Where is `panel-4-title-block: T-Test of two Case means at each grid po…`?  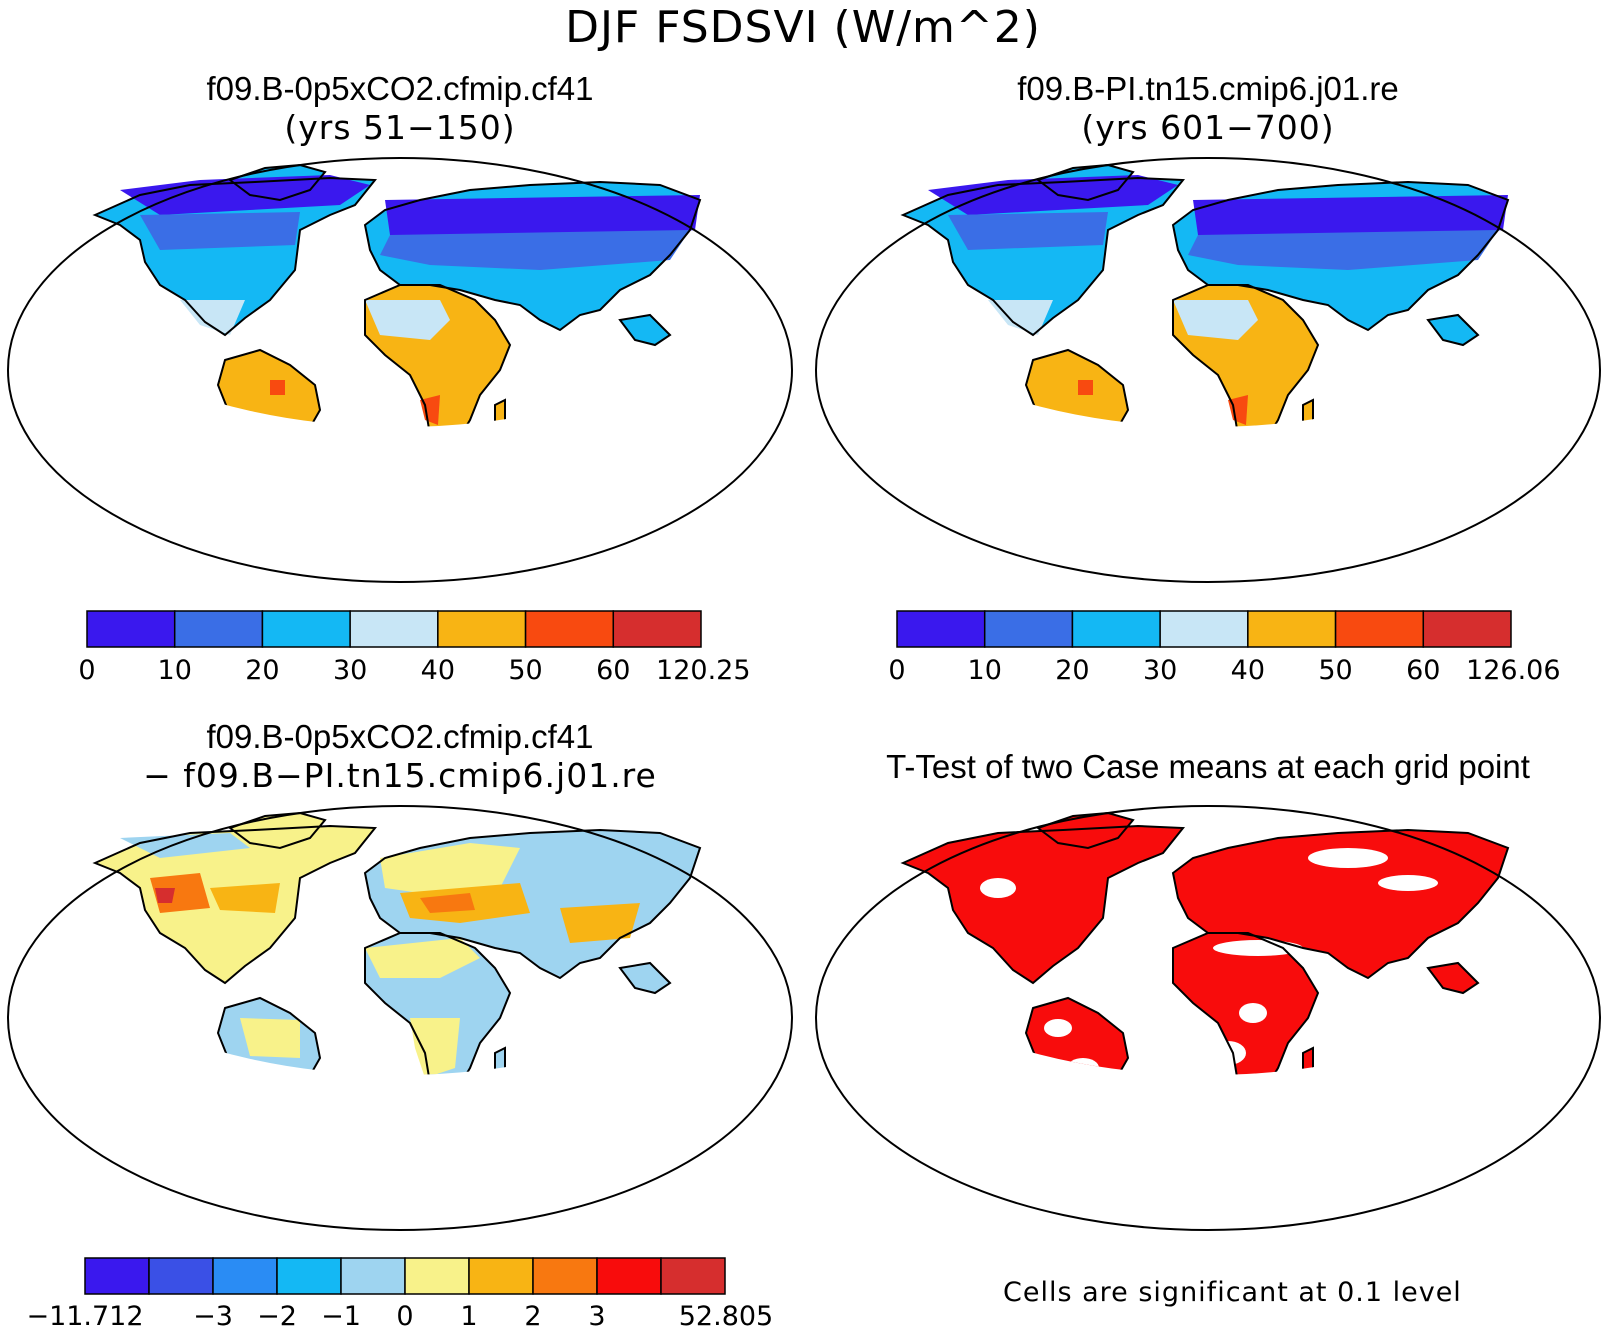
panel-4-title-block: T-Test of two Case means at each grid po… is located at coordinates (1207, 767).